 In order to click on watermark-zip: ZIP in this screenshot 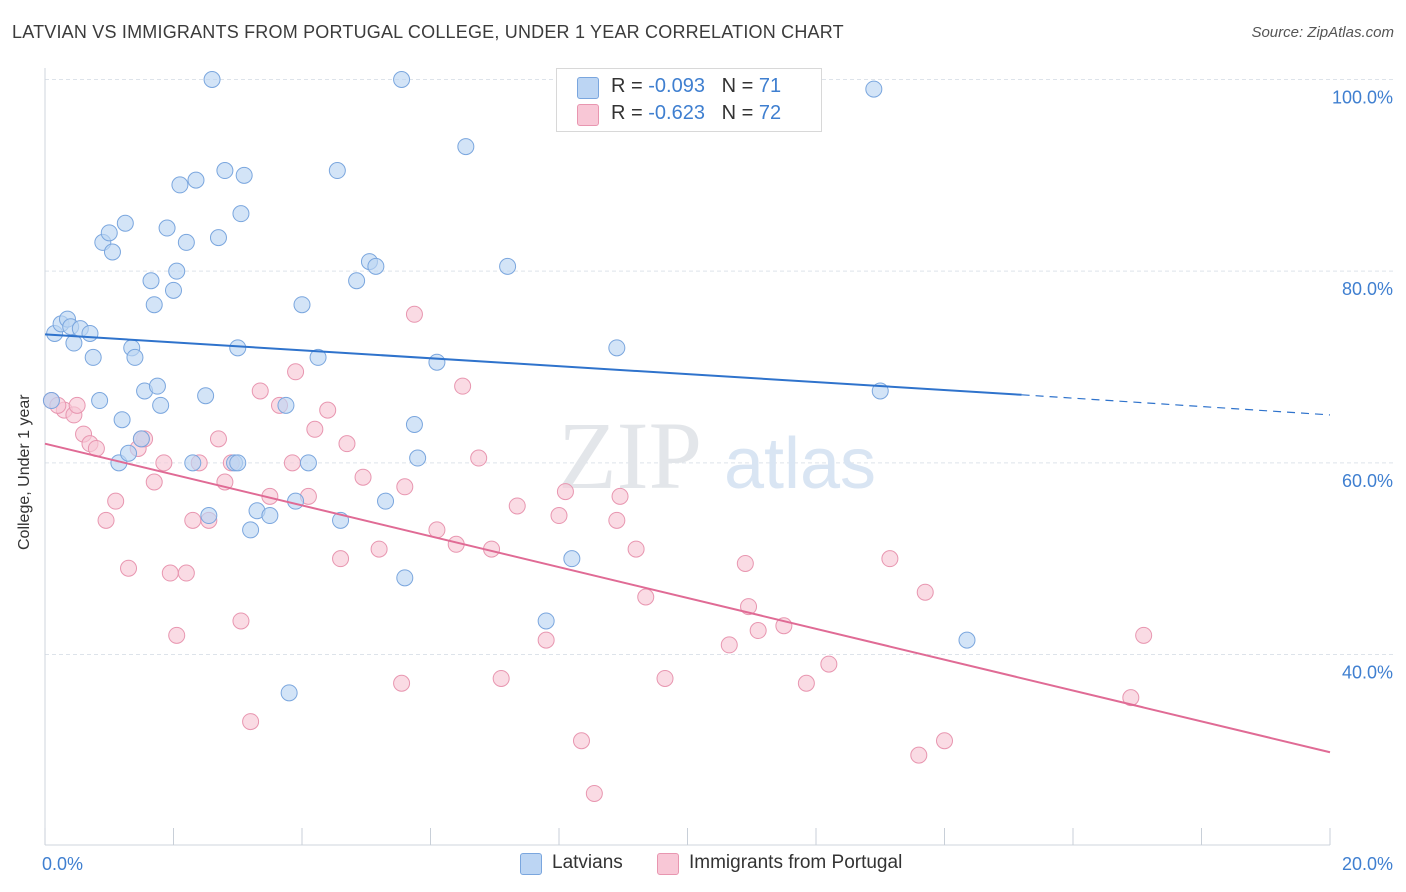, I will do `click(630, 455)`.